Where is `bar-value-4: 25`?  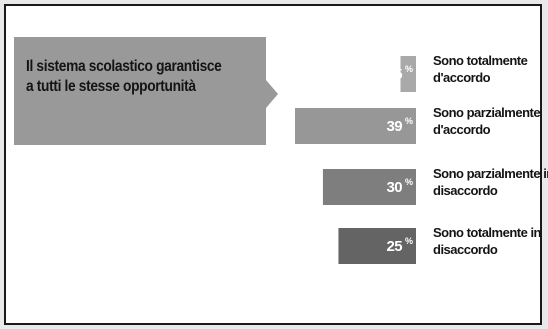
bar-value-4: 25 is located at coordinates (395, 246).